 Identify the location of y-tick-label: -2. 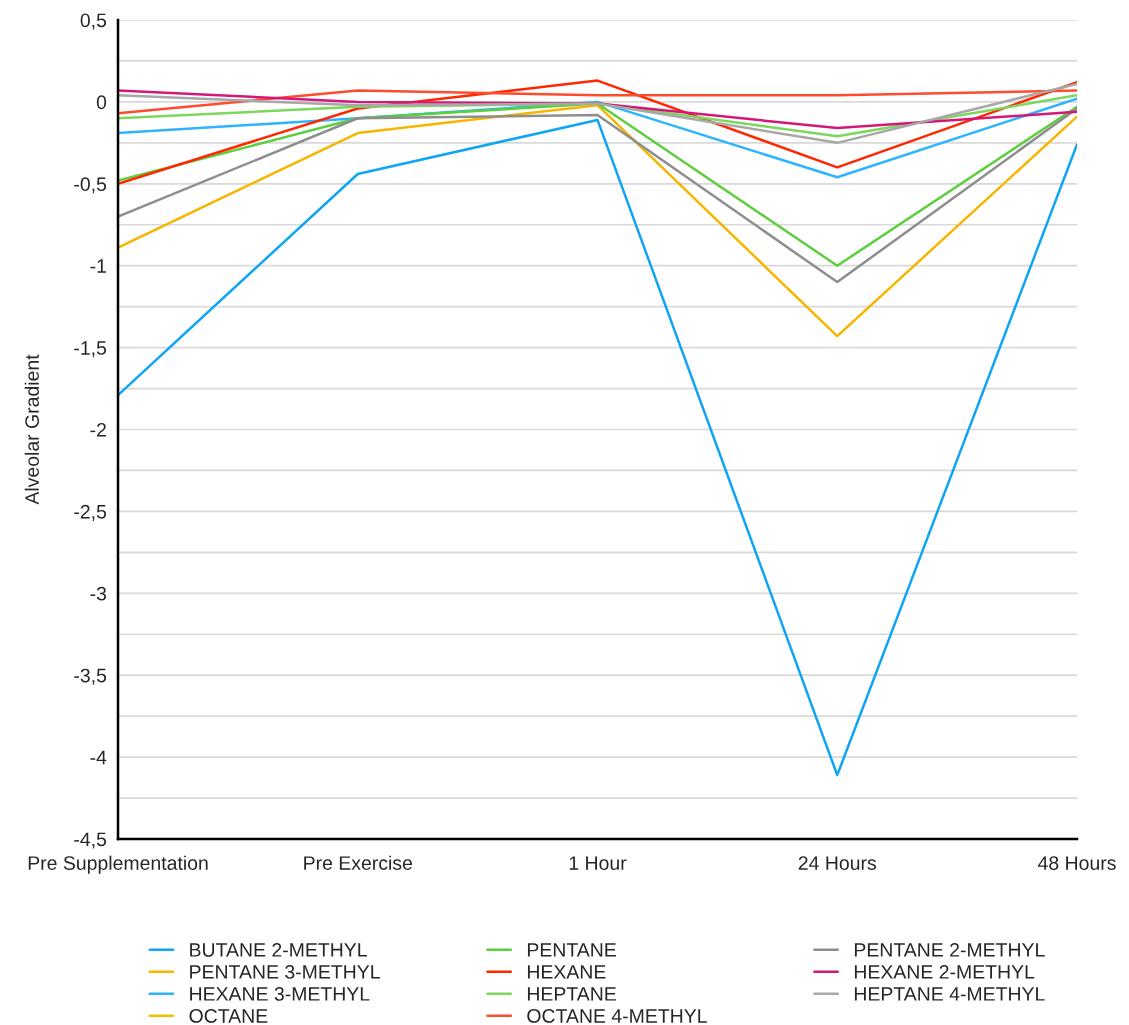
(98, 429).